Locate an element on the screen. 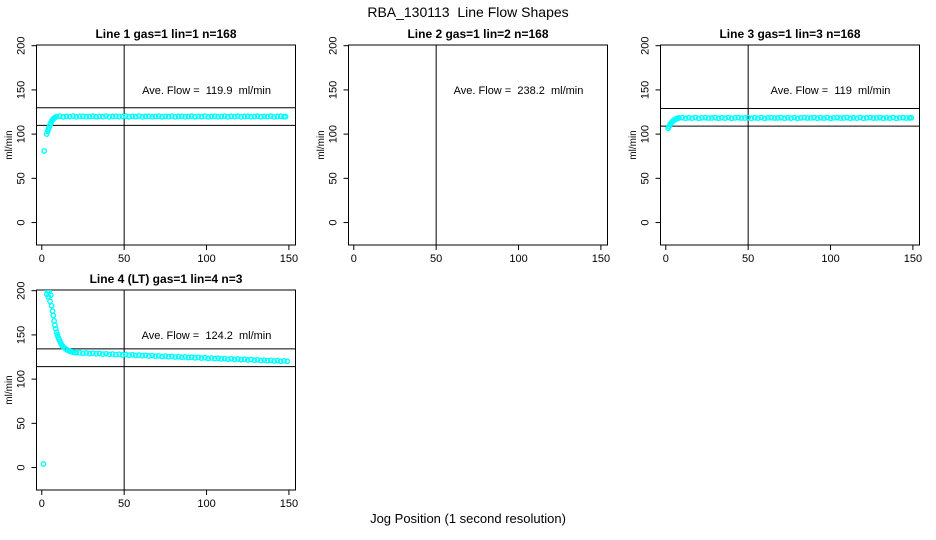  ave-flow-annotation: Ave. Flow = 119 ml/min is located at coordinates (831, 91).